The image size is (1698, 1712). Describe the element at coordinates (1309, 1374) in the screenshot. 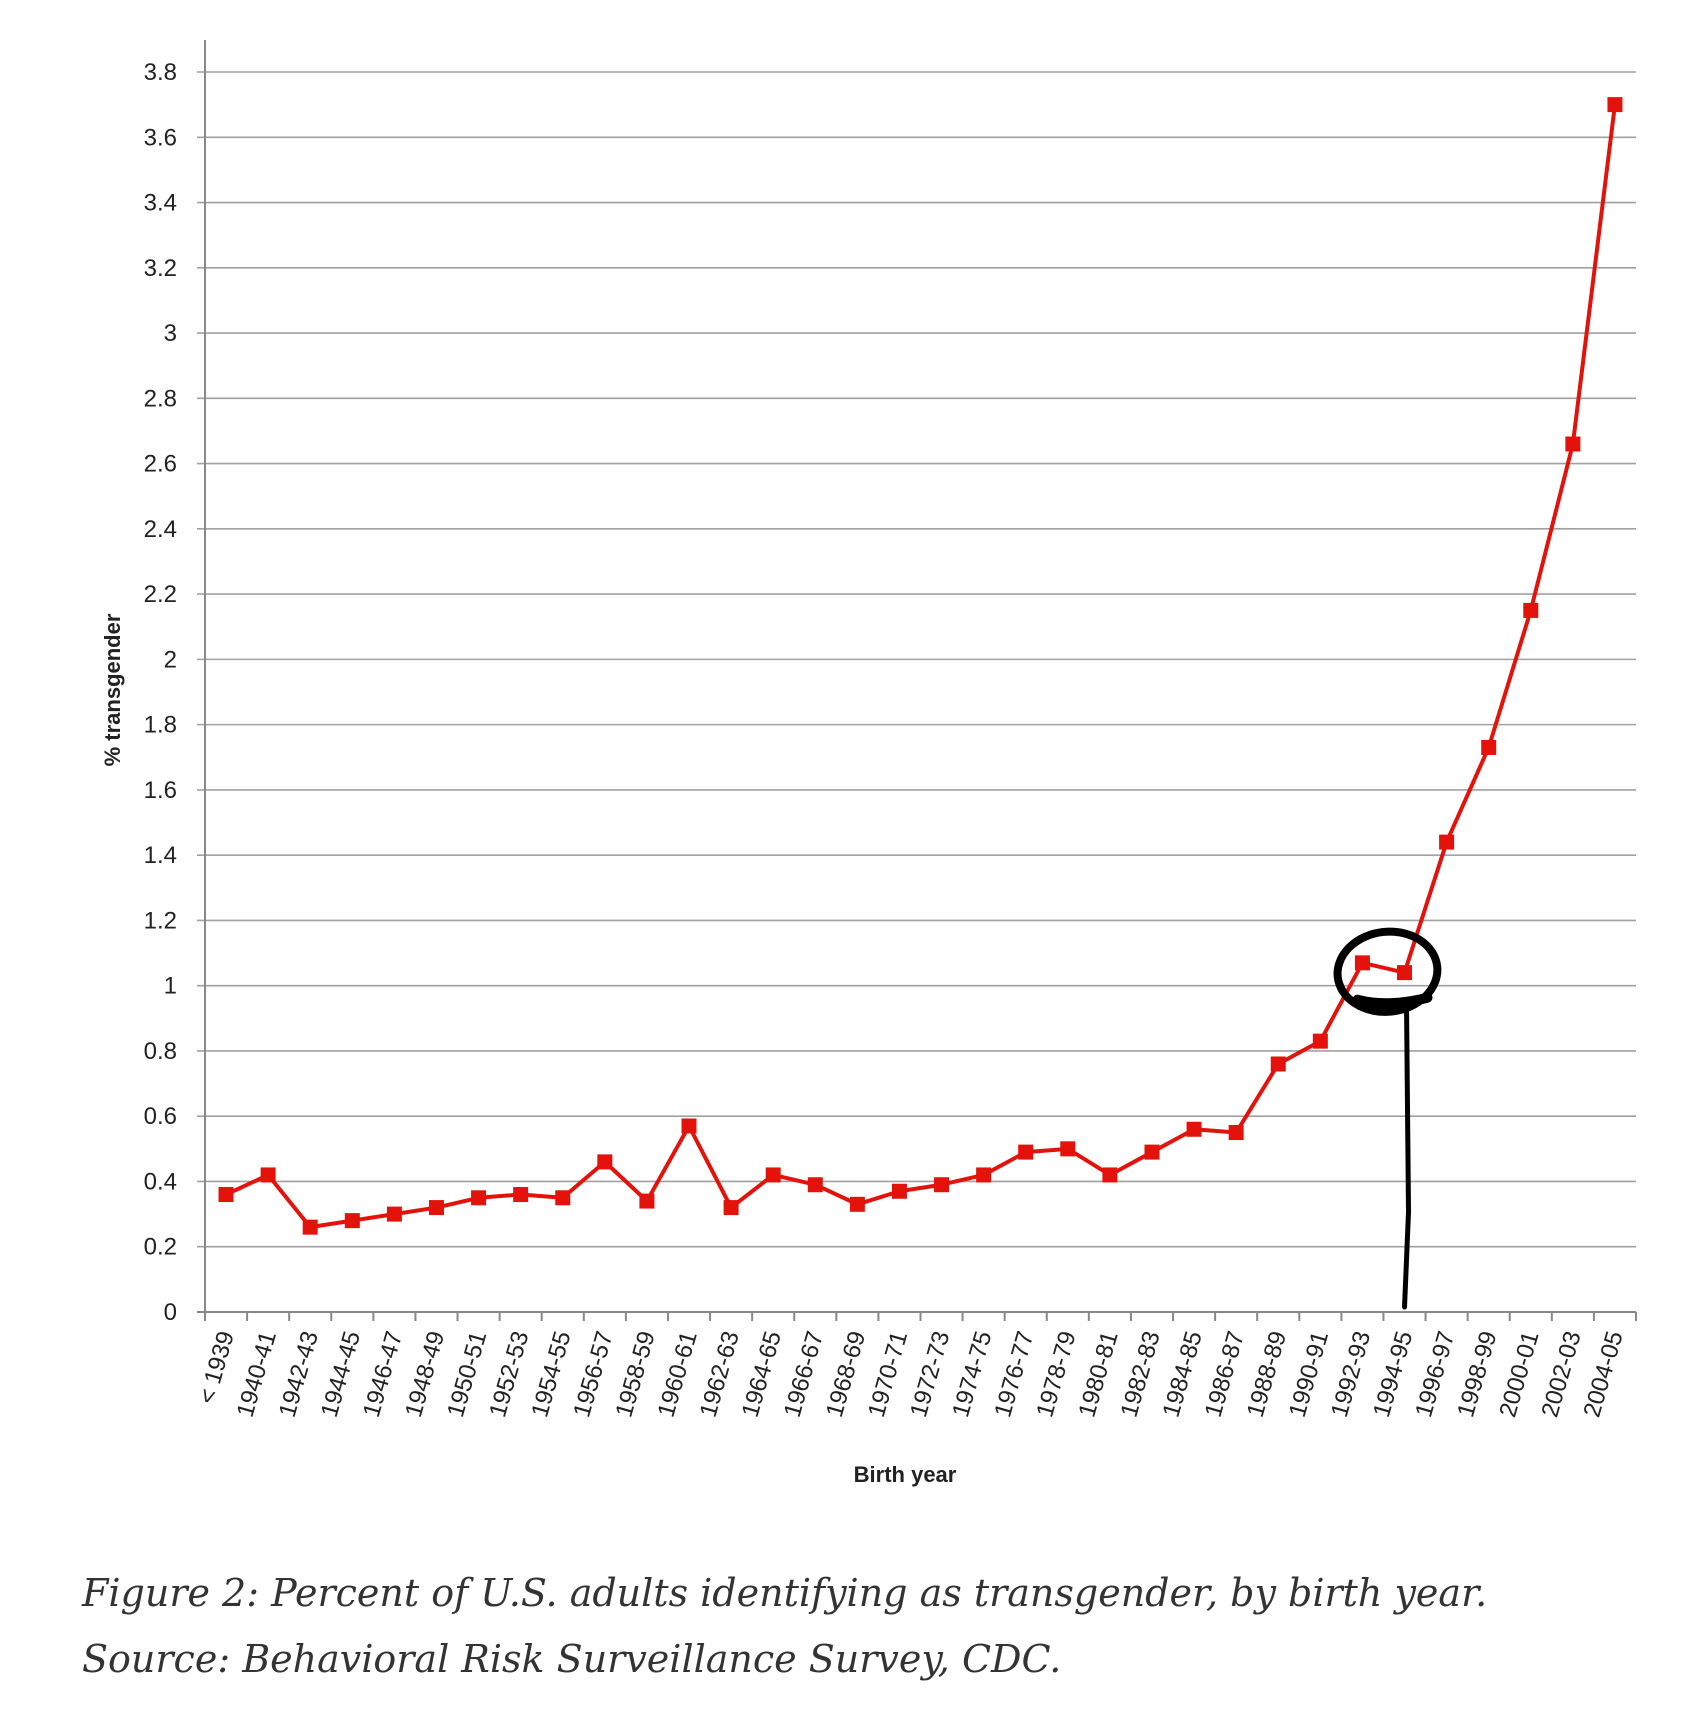

I see `x-tick-label: 1990-91` at that location.